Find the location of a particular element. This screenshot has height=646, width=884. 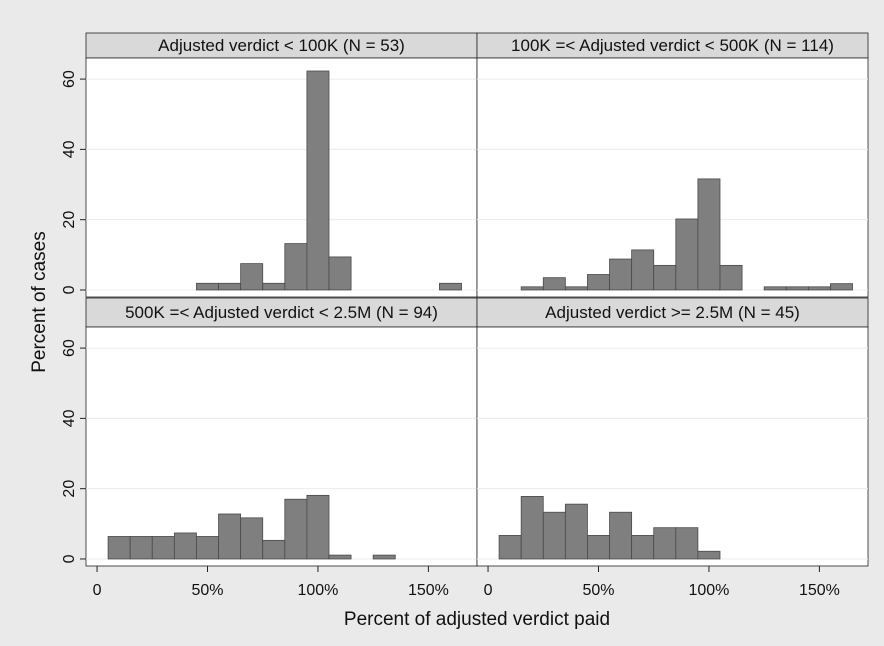

panel-title: Adjusted verdict < 100K (N = 53) is located at coordinates (281, 45).